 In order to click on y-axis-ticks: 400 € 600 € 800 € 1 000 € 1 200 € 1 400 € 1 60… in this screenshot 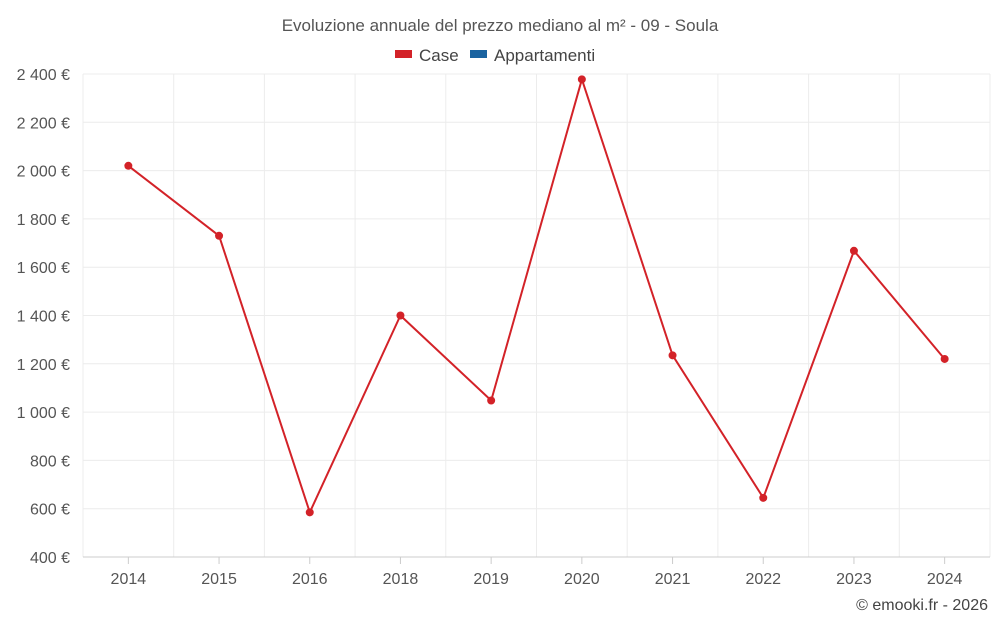, I will do `click(43, 317)`.